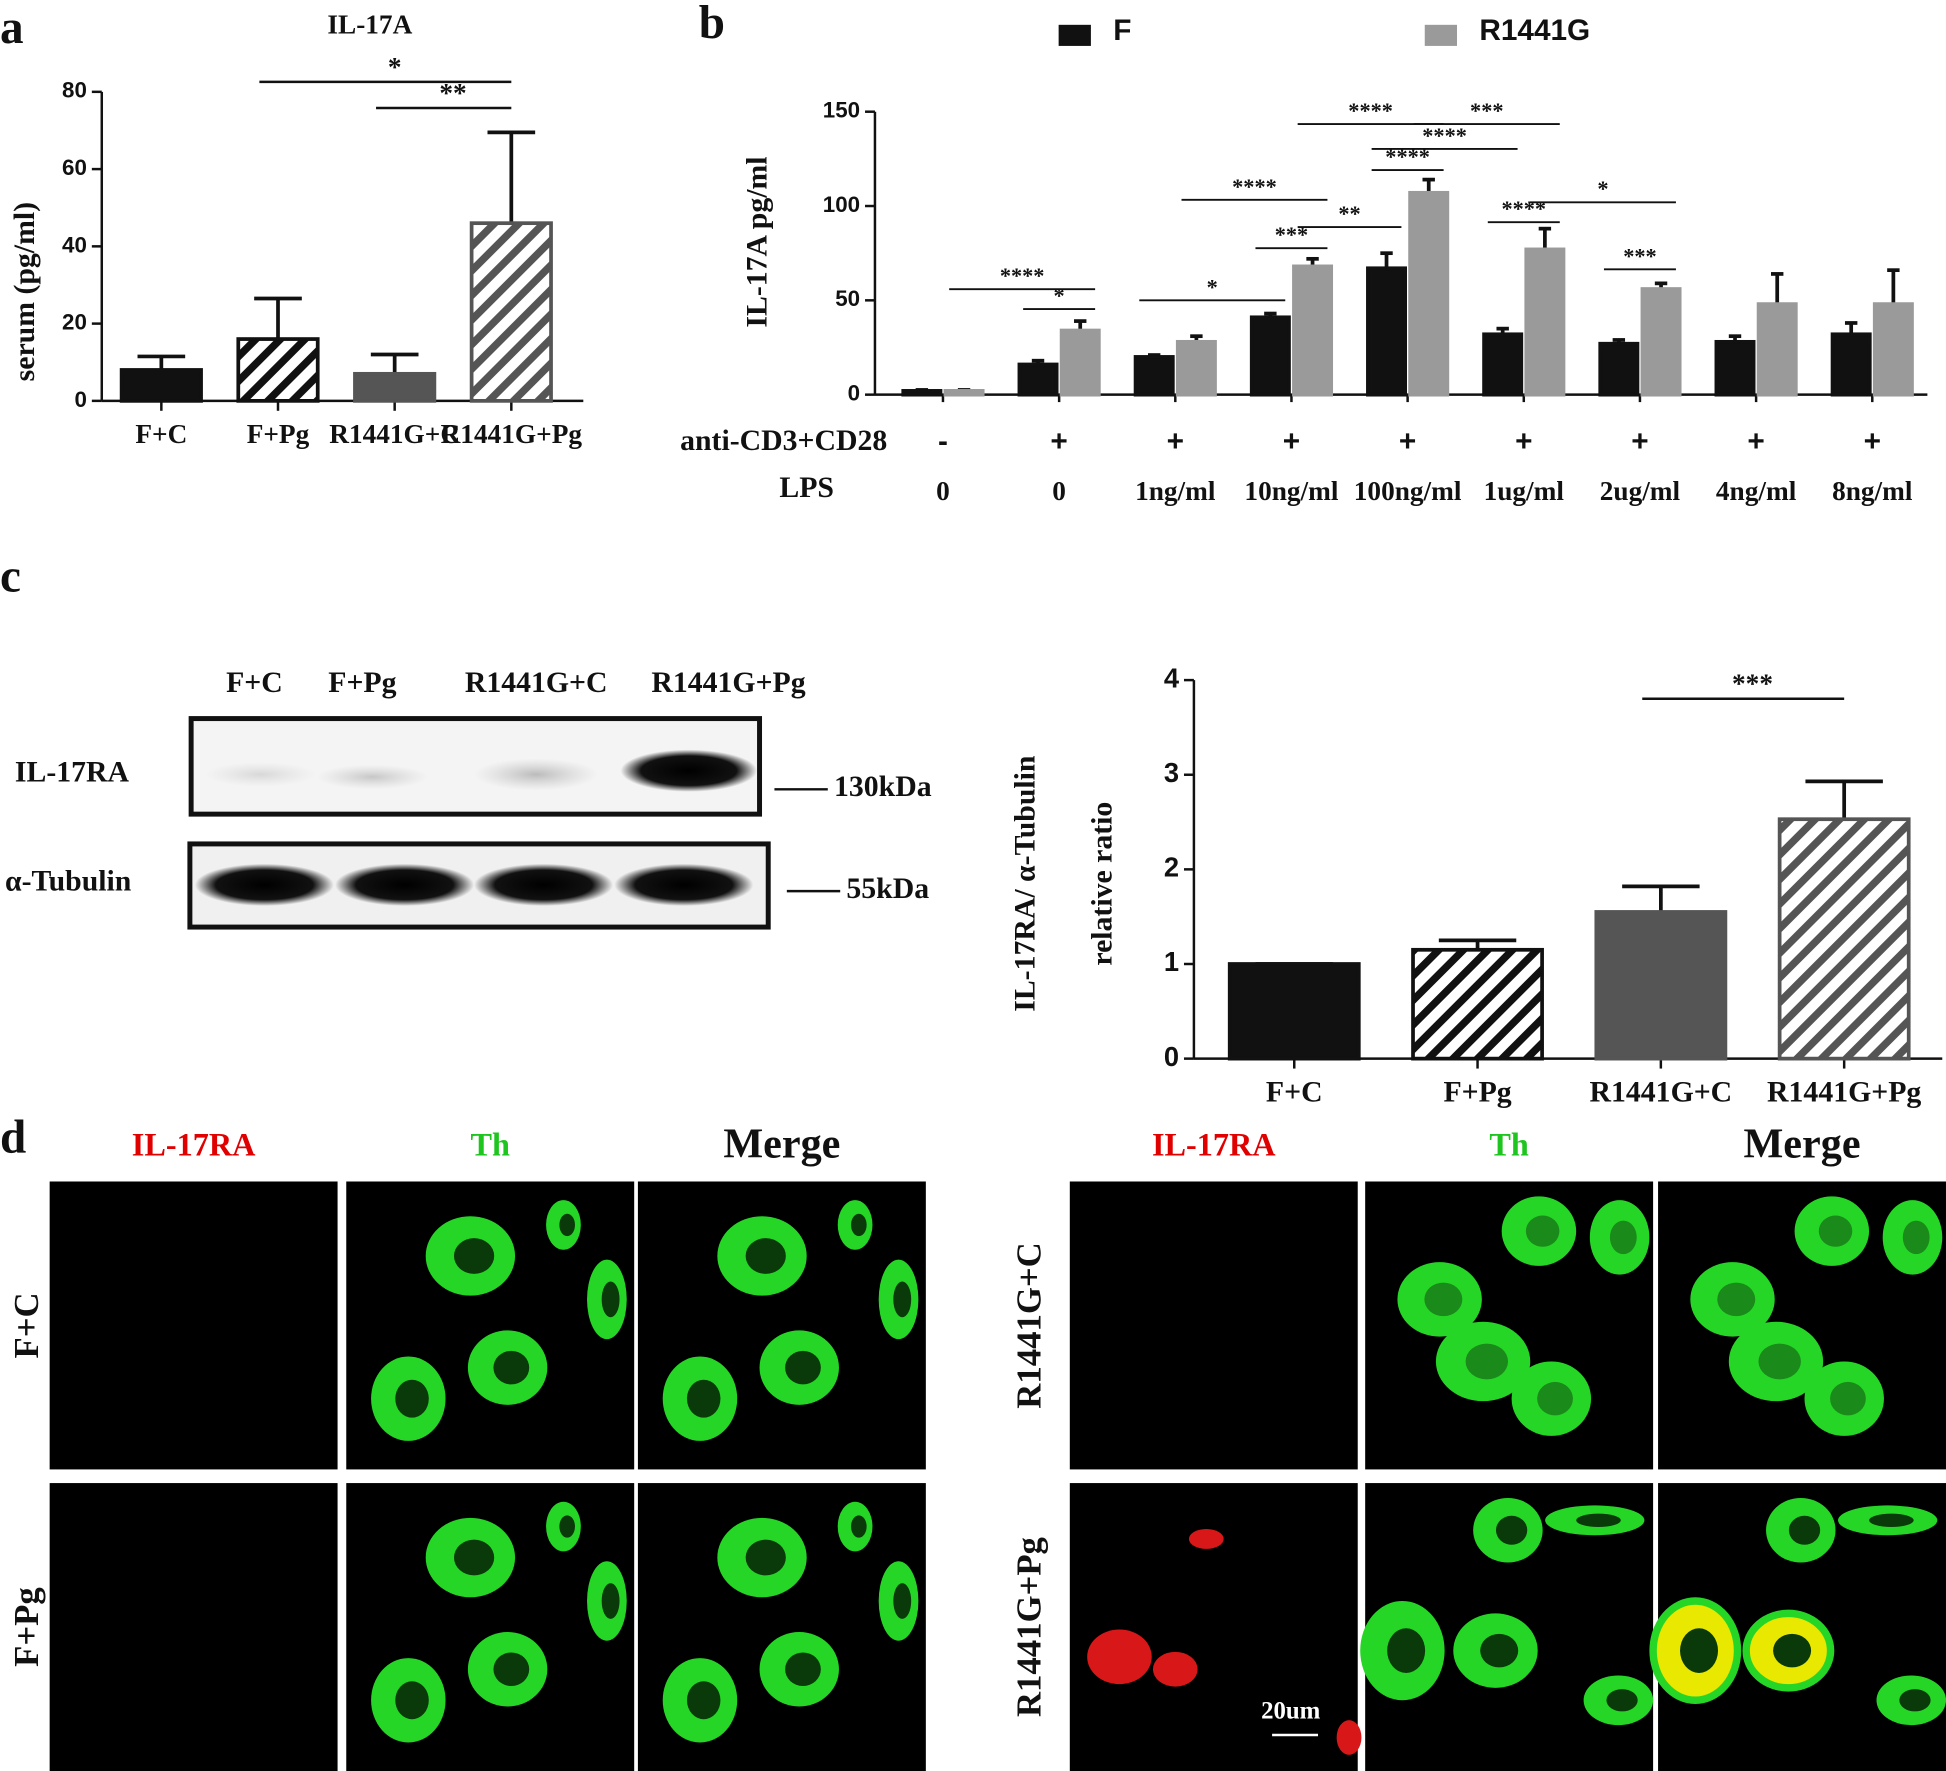 Image resolution: width=1946 pixels, height=1771 pixels. Describe the element at coordinates (193, 1627) in the screenshot. I see `image-panel` at that location.